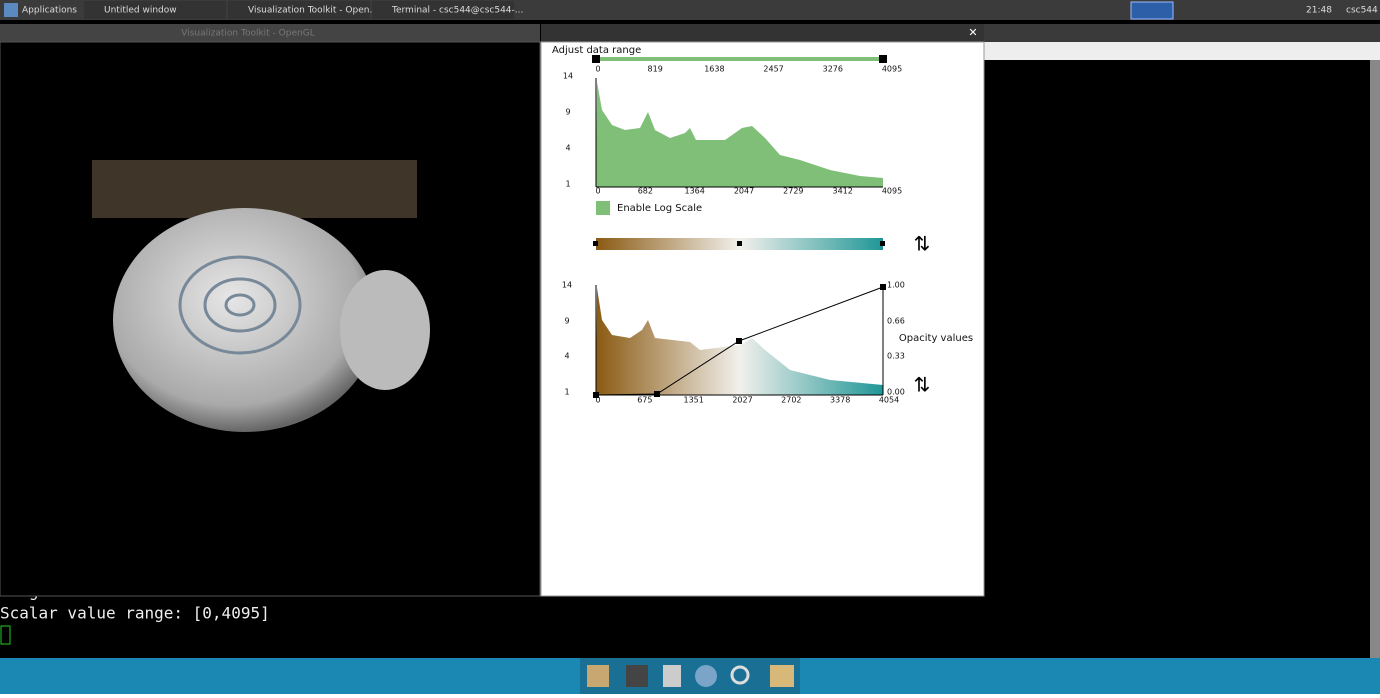 The height and width of the screenshot is (698, 1380). I want to click on opacity-tick-label: 1.00, so click(896, 285).